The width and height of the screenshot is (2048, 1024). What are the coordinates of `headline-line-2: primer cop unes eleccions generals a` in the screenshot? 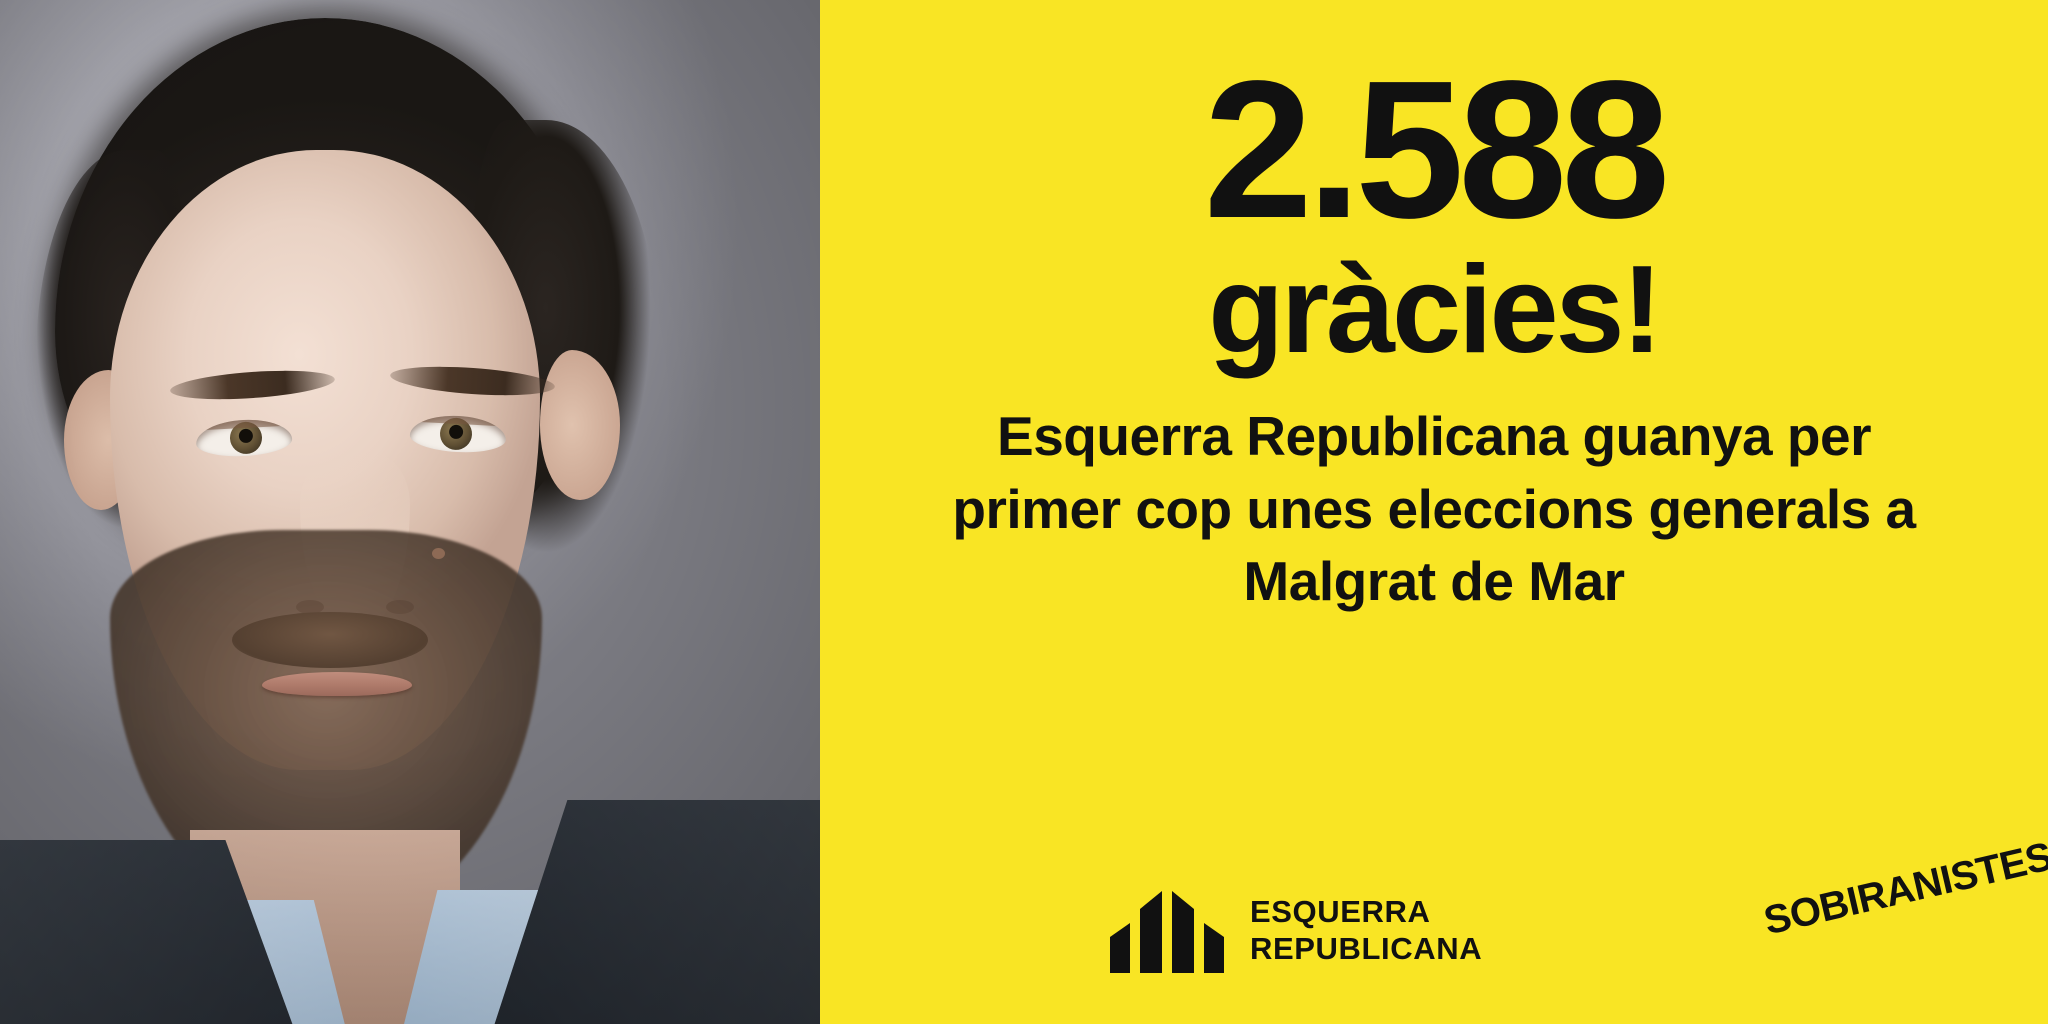 It's located at (1434, 508).